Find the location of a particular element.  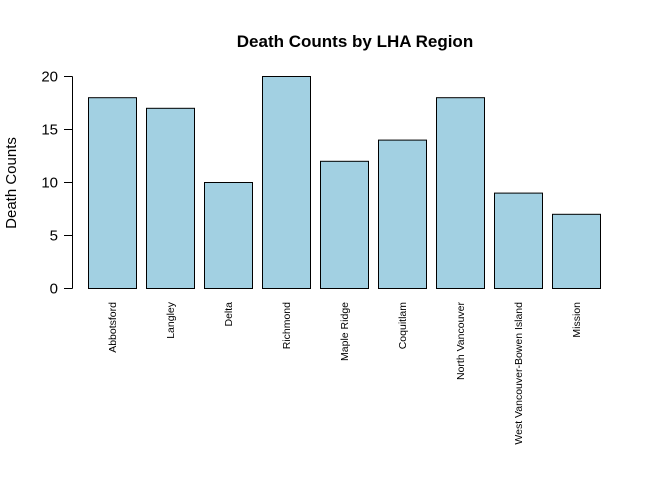

bar-langley is located at coordinates (170, 198).